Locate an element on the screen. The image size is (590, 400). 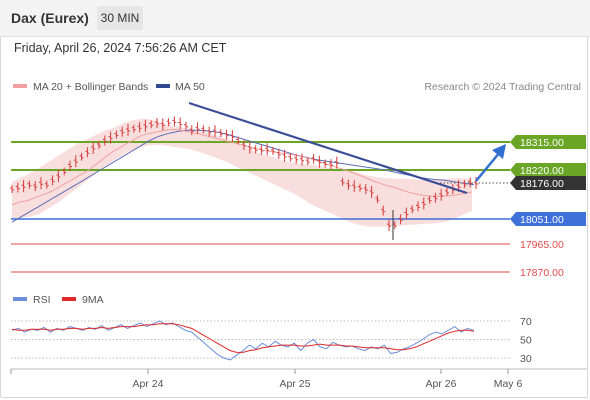
timestamp: Friday, April 26, 2024 7:56:26 AM CET is located at coordinates (120, 48).